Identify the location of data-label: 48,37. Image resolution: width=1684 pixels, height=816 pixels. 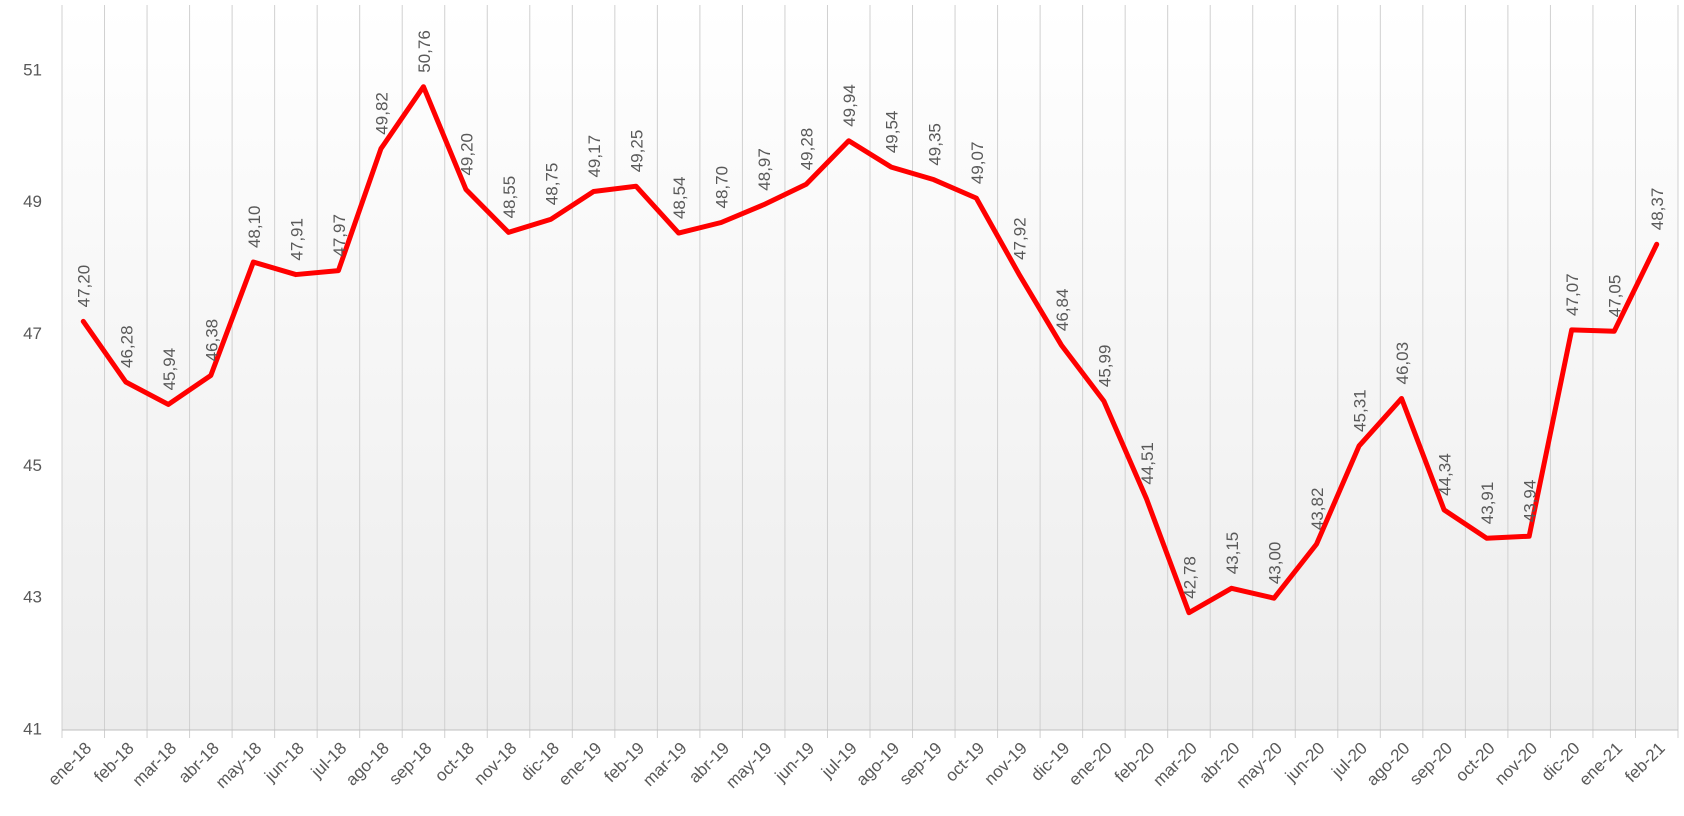
(1657, 209).